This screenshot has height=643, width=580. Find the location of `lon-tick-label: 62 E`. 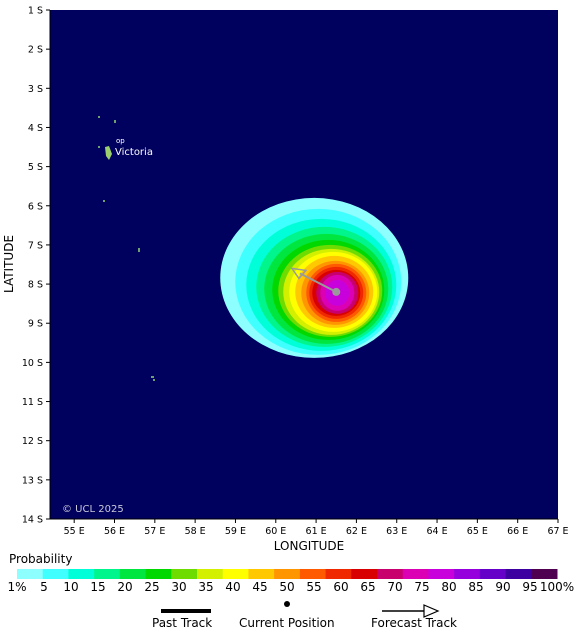

lon-tick-label: 62 E is located at coordinates (356, 531).